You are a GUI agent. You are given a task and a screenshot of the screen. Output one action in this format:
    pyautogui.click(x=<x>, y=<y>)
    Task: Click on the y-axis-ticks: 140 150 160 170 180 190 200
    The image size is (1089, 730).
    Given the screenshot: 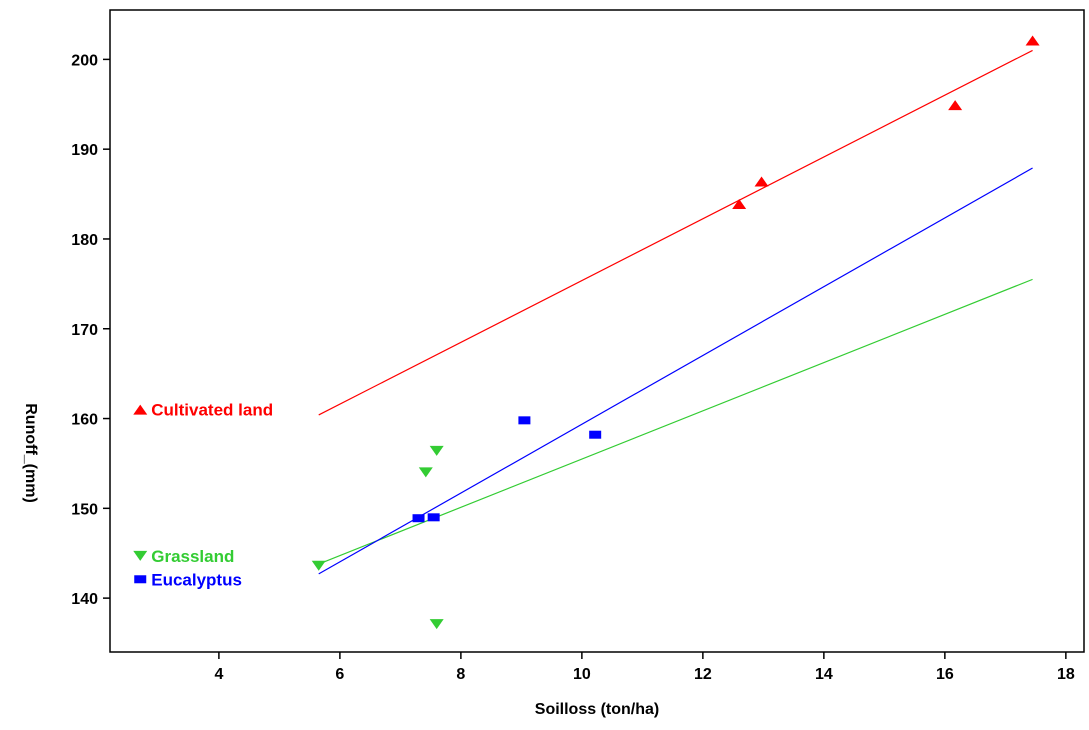 What is the action you would take?
    pyautogui.click(x=90, y=330)
    